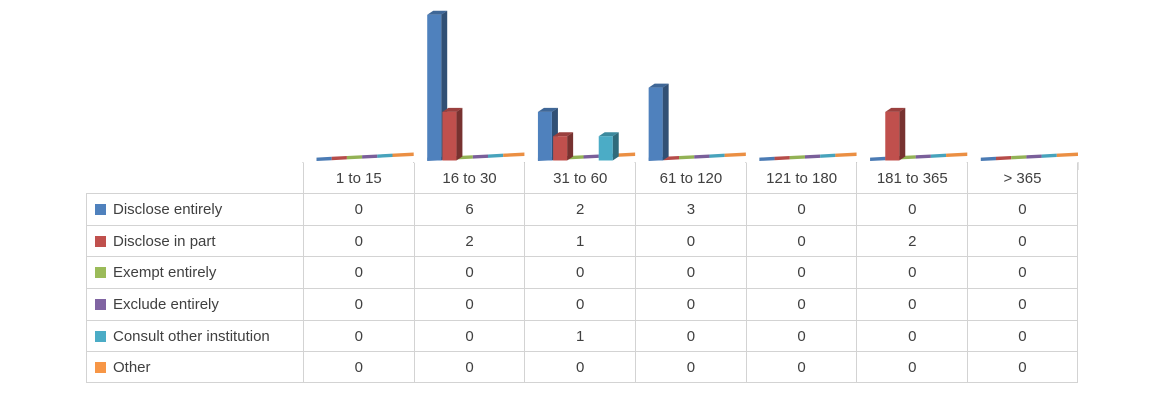 This screenshot has height=400, width=1164. Describe the element at coordinates (358, 209) in the screenshot. I see `value-cell-disclose-entirely-1-to-15: 0` at that location.